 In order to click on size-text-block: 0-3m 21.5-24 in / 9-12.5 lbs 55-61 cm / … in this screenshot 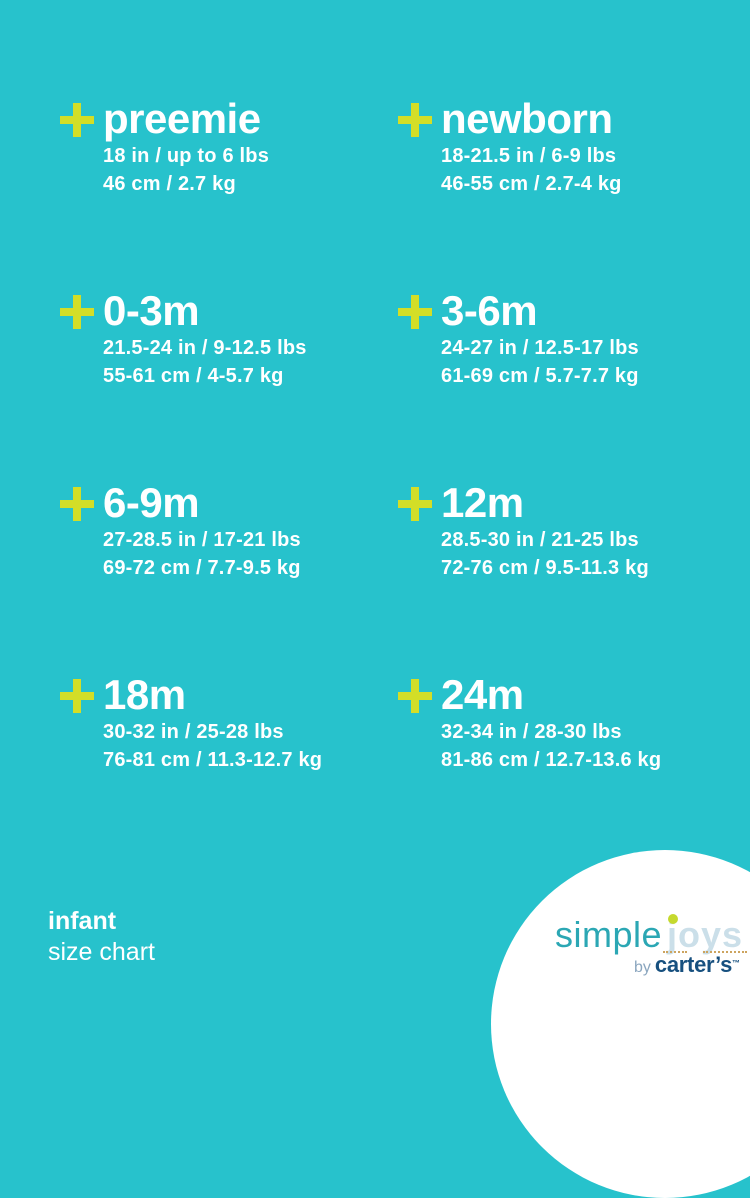, I will do `click(205, 339)`.